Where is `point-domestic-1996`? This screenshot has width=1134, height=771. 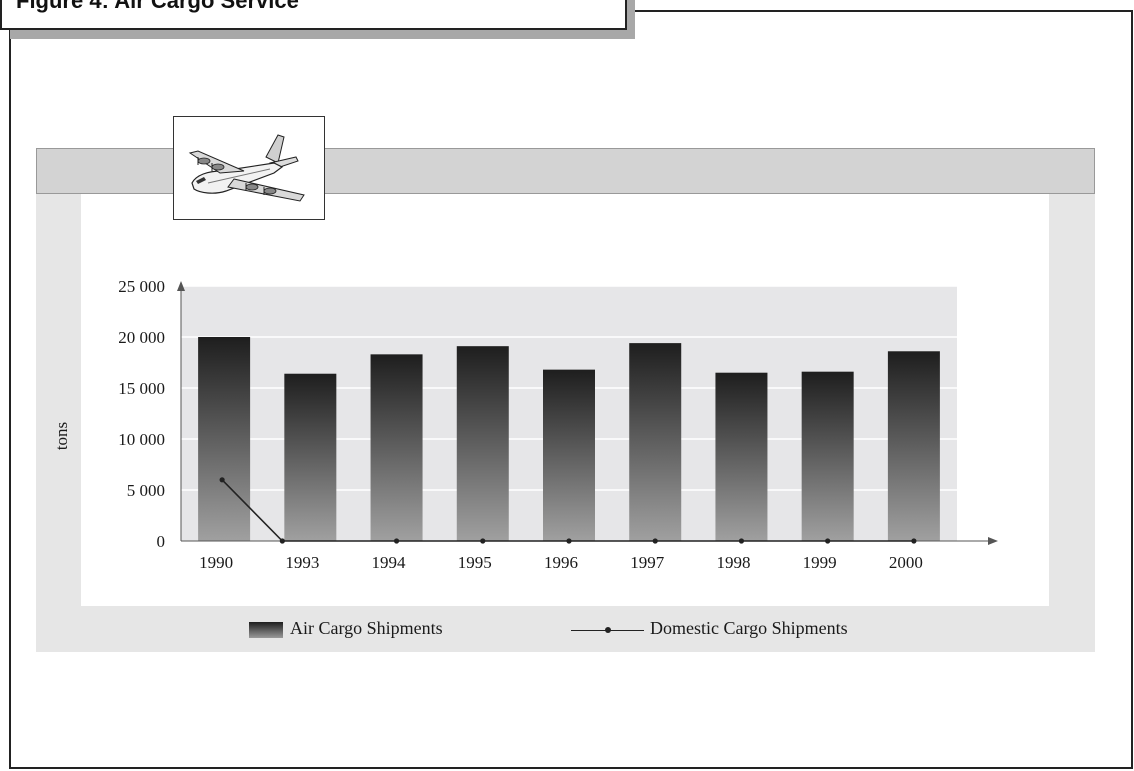 point-domestic-1996 is located at coordinates (569, 541).